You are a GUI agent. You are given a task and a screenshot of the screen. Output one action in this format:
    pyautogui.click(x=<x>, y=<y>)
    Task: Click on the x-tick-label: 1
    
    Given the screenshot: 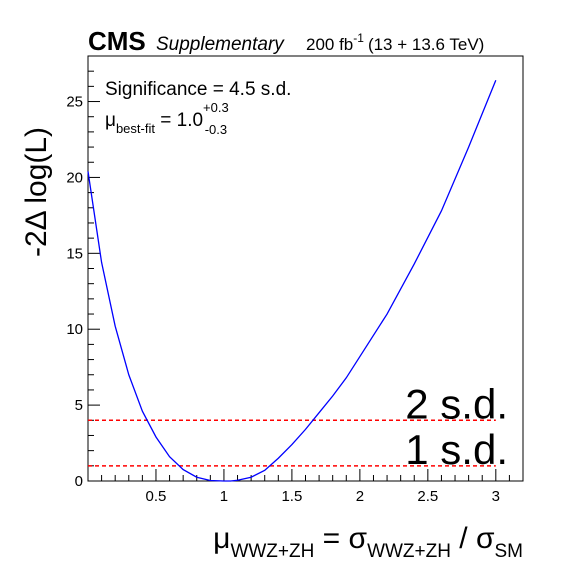 What is the action you would take?
    pyautogui.click(x=224, y=496)
    